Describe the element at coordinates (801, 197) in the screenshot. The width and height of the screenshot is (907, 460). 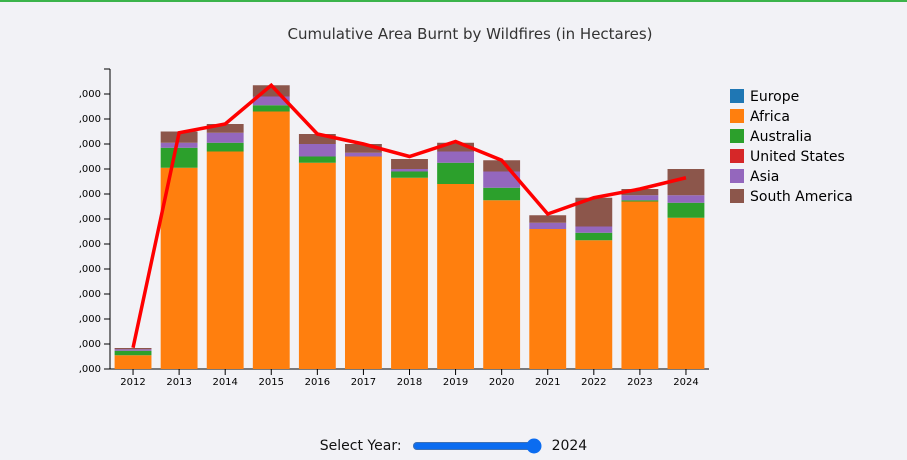
I see `legend-label: South America` at that location.